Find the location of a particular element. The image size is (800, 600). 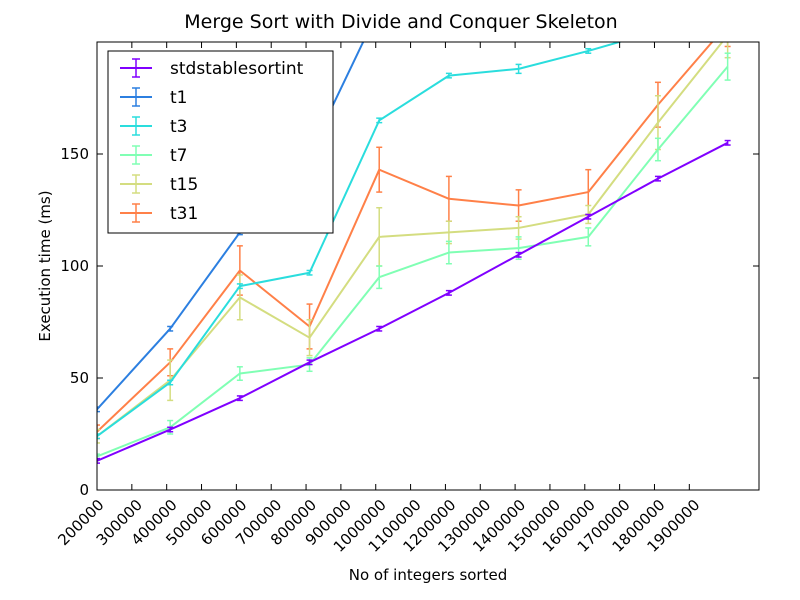

legend-entry: t1 is located at coordinates (153, 97).